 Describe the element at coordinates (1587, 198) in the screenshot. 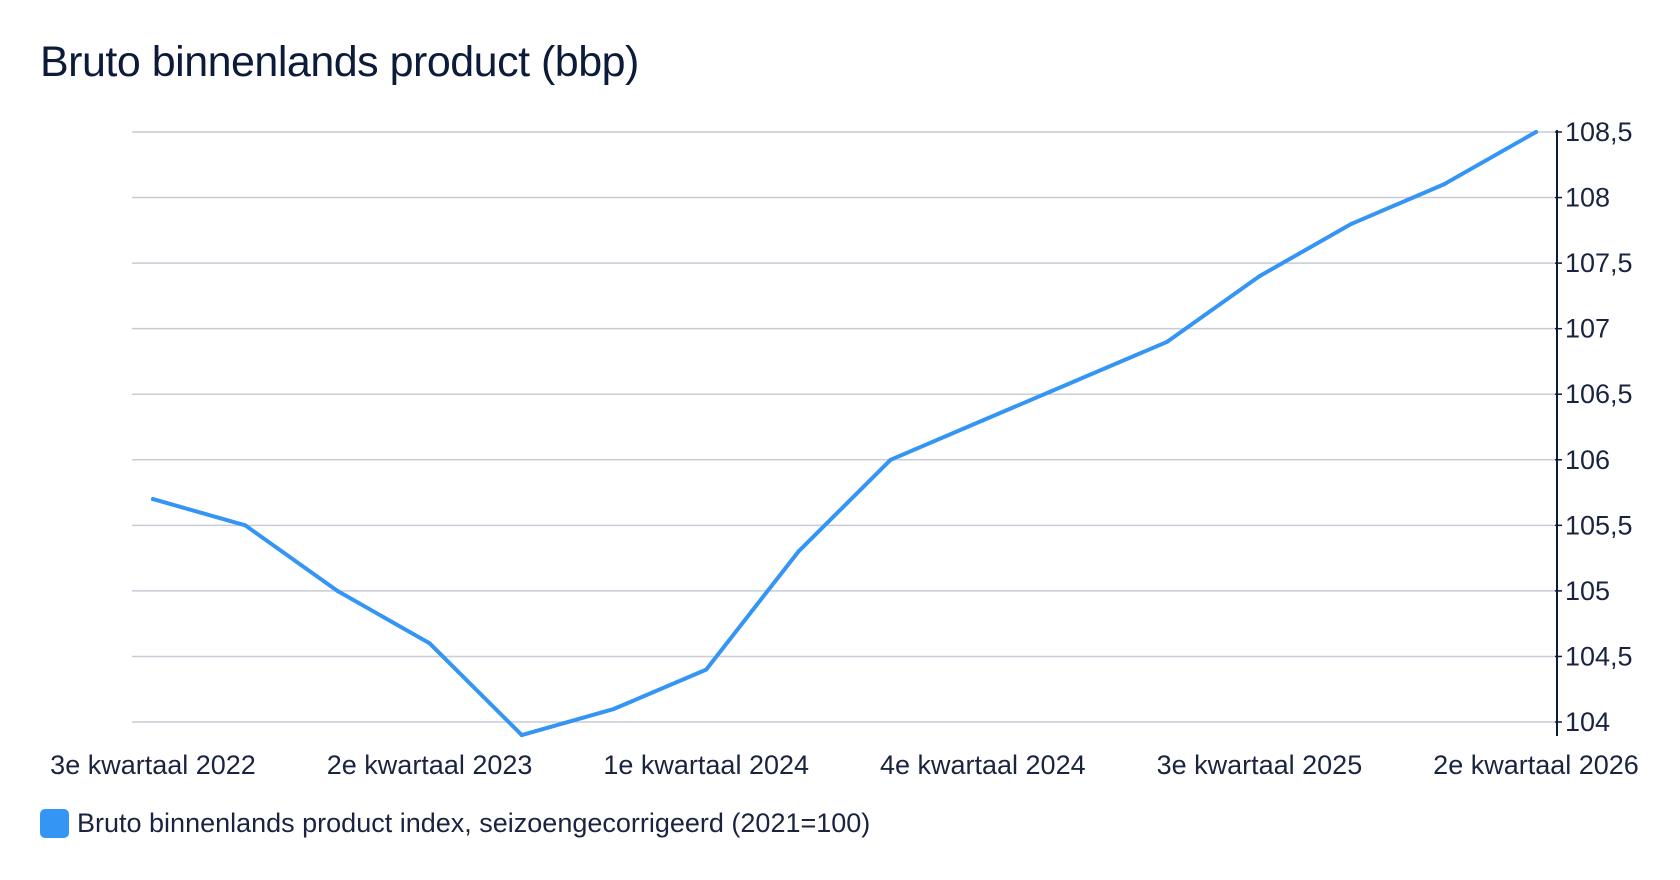

I see `y-tick-label: 108` at that location.